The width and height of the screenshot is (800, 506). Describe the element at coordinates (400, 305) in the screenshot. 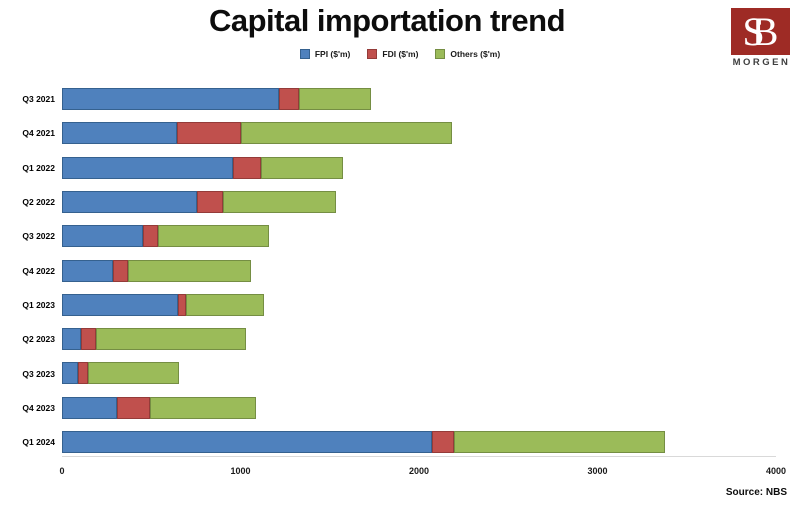

I see `chart-row-q1-2023: Q1 2023` at that location.